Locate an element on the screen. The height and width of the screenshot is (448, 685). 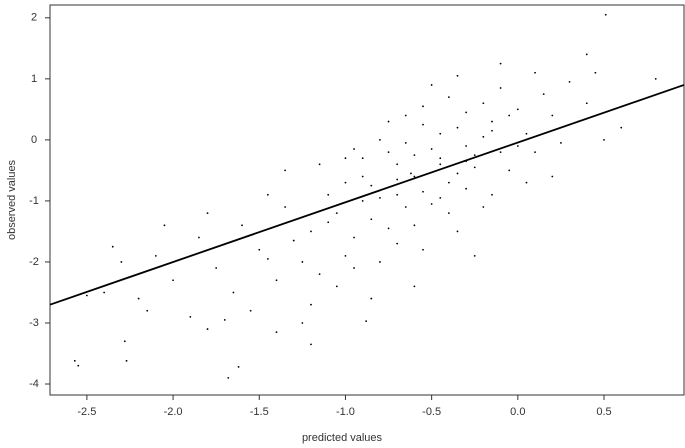
x-tick-label: -1.0 is located at coordinates (345, 412).